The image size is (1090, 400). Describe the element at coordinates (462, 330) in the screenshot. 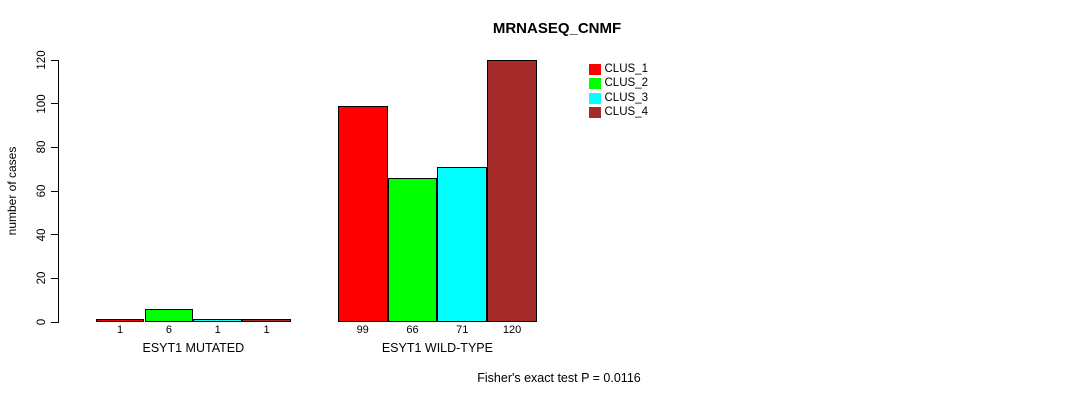

I see `bar-value-label: 71` at that location.